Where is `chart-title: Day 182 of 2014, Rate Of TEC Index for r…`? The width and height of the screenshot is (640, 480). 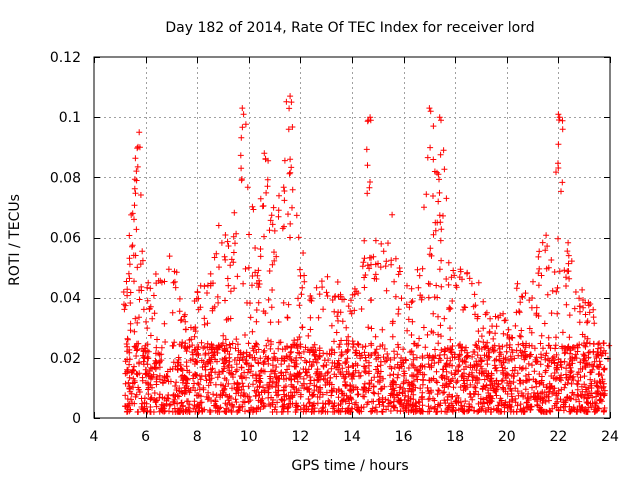
chart-title: Day 182 of 2014, Rate Of TEC Index for r… is located at coordinates (349, 28).